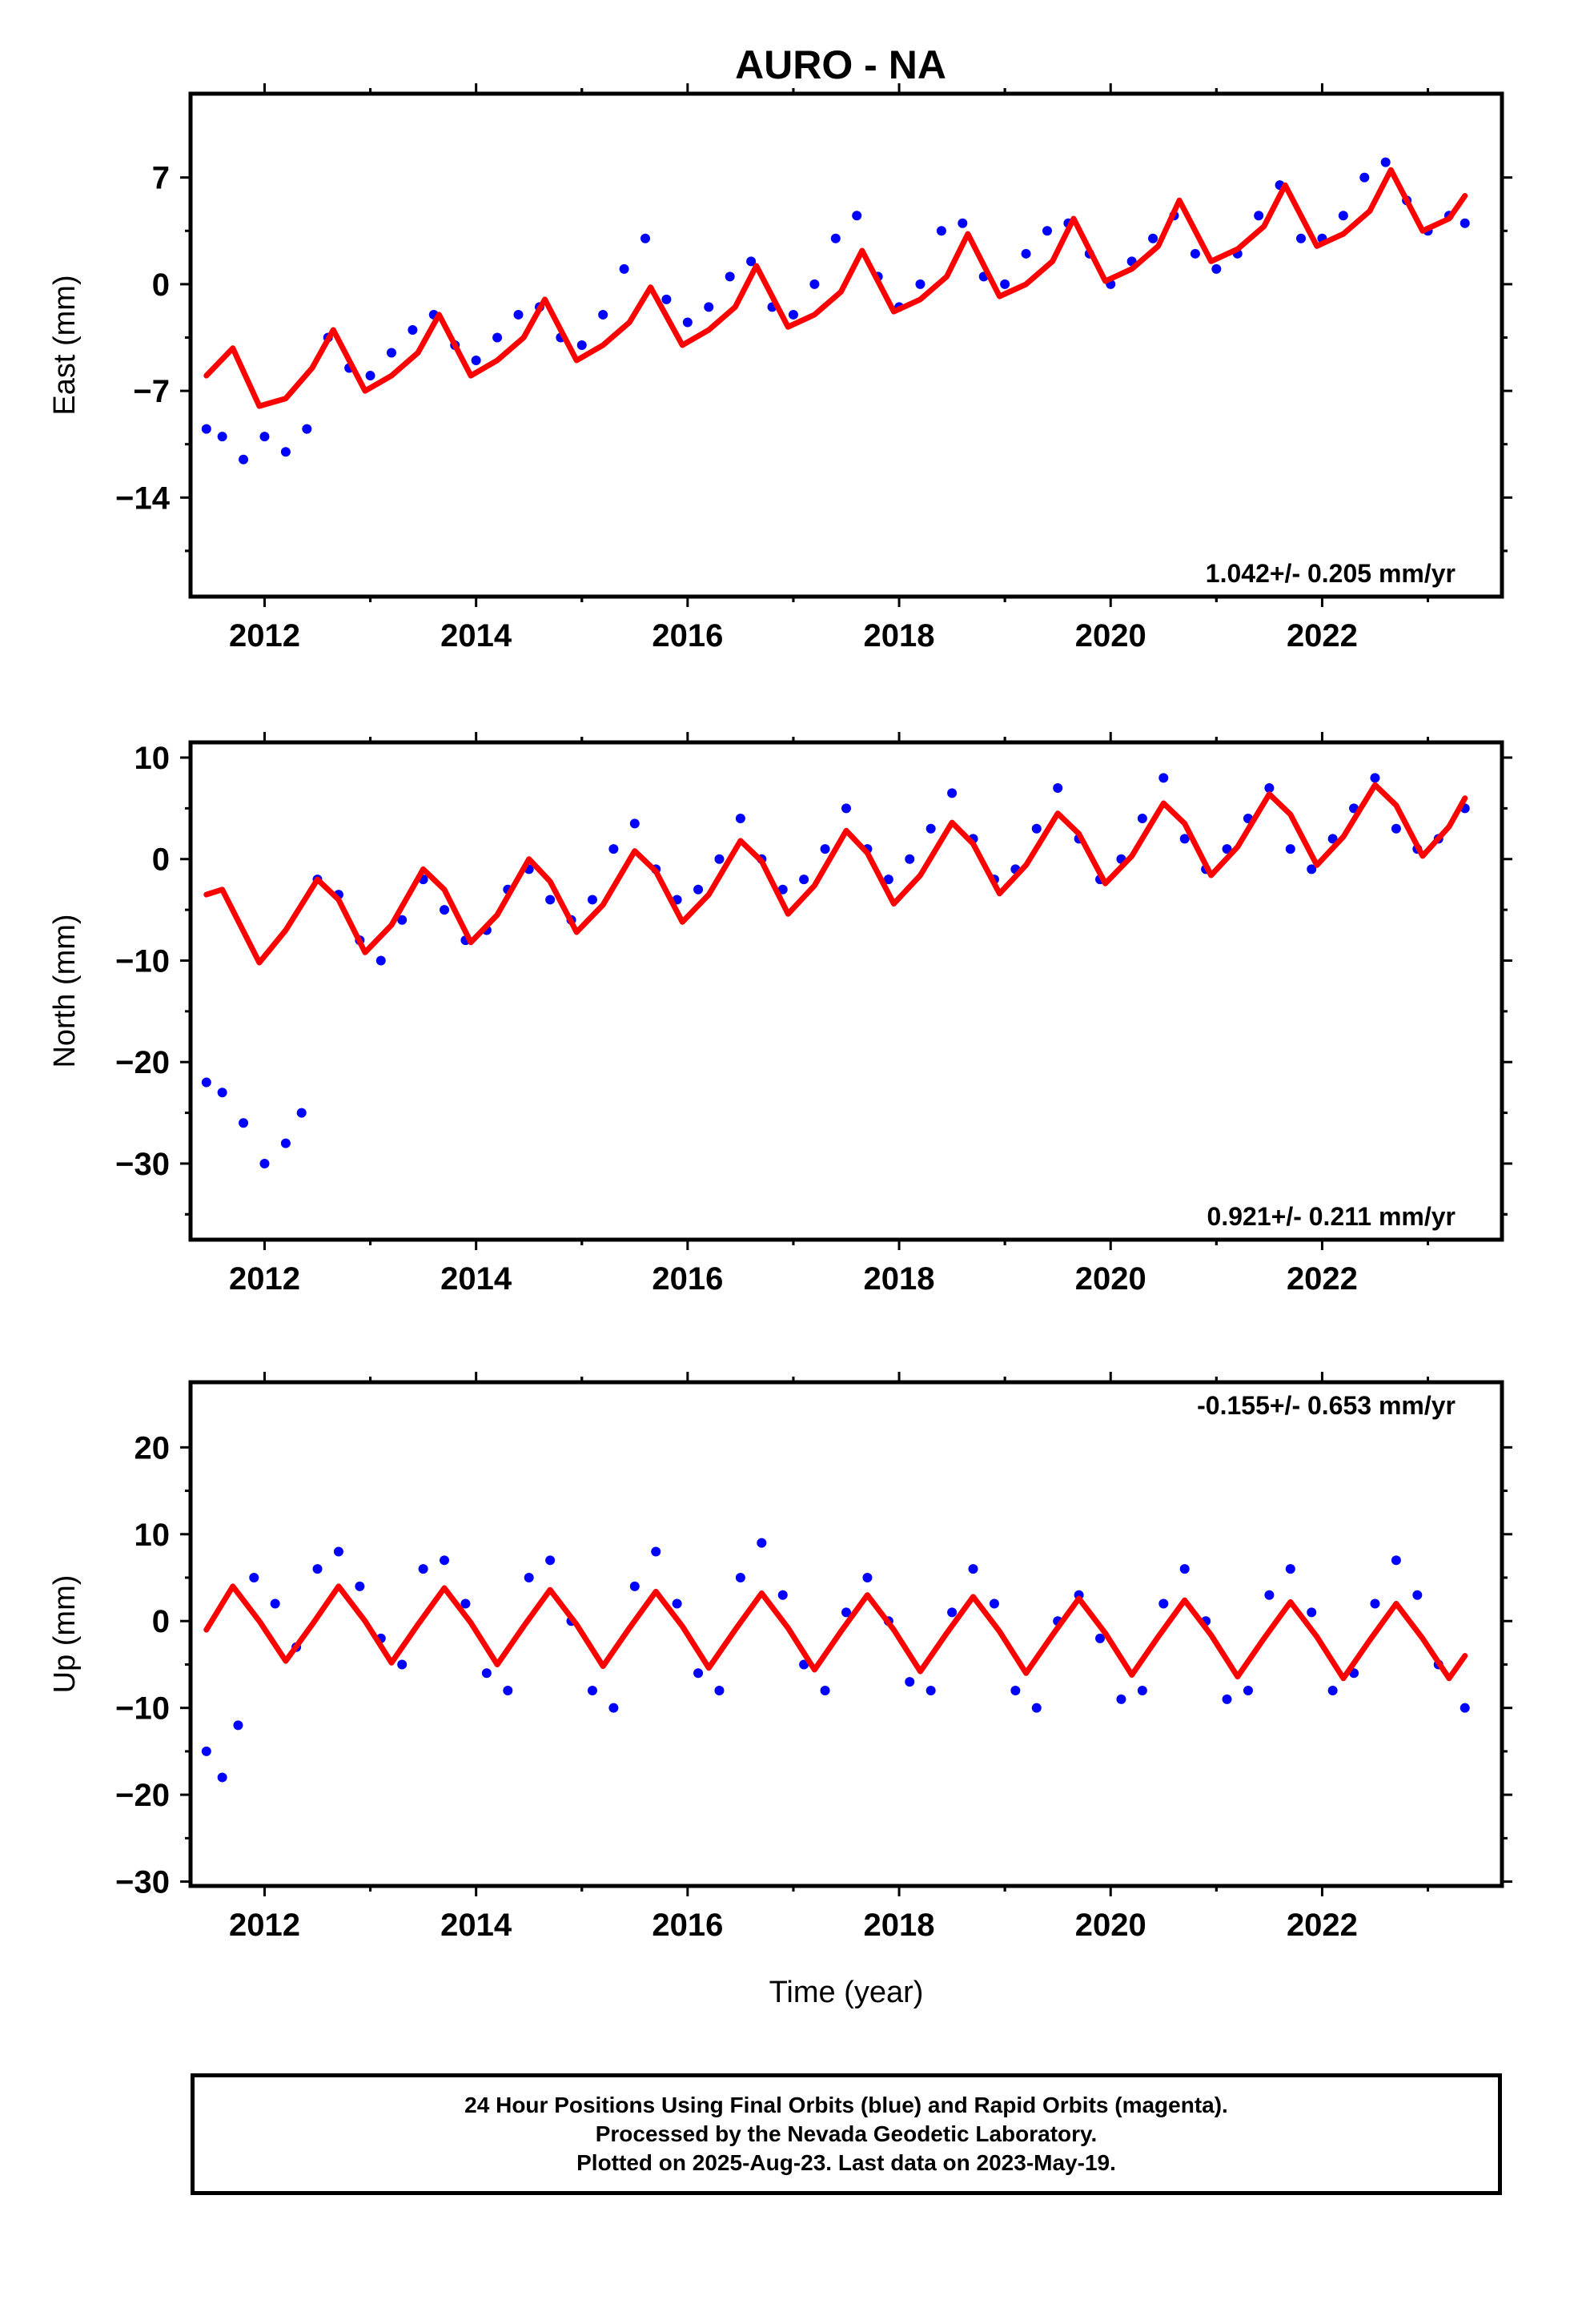  I want to click on y-tick-label: −20, so click(142, 1062).